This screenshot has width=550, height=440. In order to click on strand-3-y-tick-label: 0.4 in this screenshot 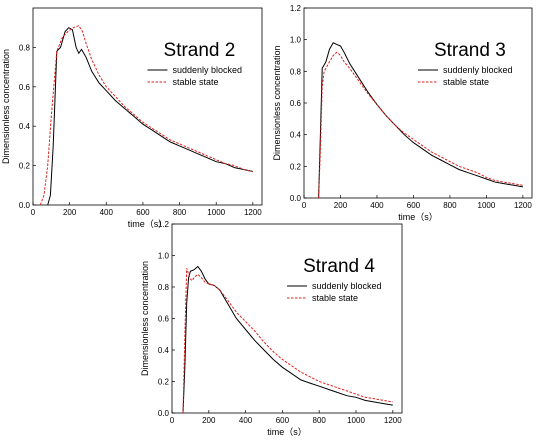, I will do `click(296, 135)`.